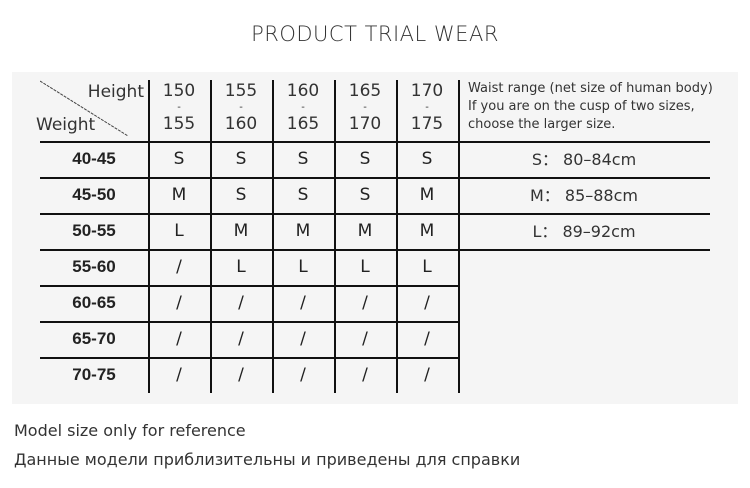  I want to click on corner-diagonal, so click(84, 108).